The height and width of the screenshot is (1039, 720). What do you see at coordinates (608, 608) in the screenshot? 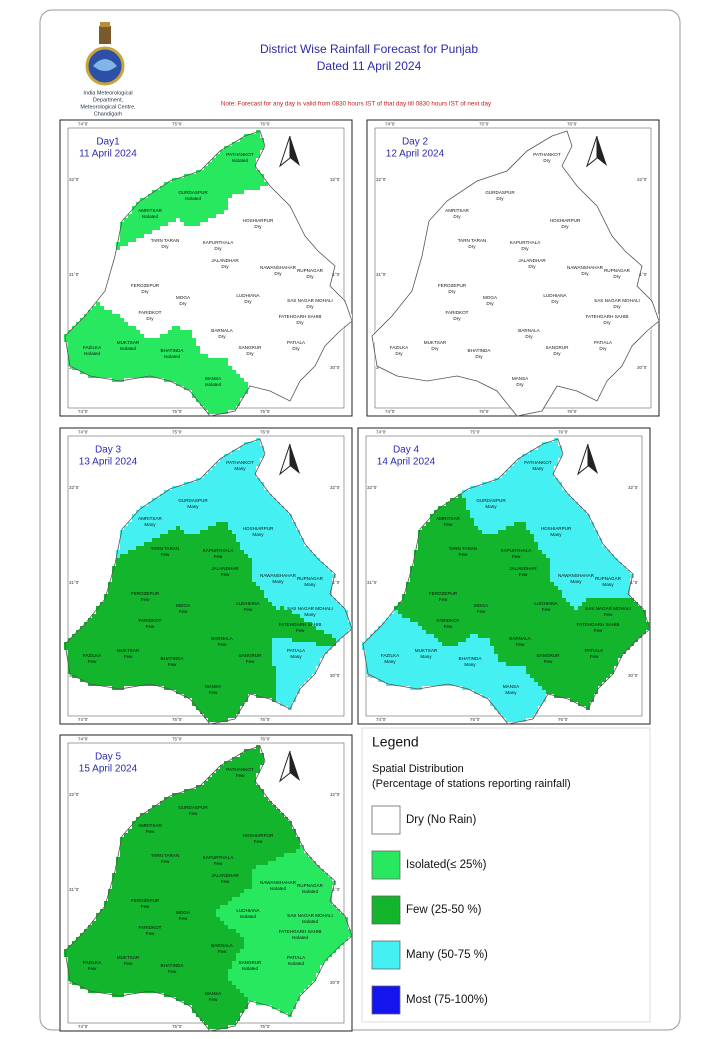
I see `district-name: SAS NAGAR MOHALI` at bounding box center [608, 608].